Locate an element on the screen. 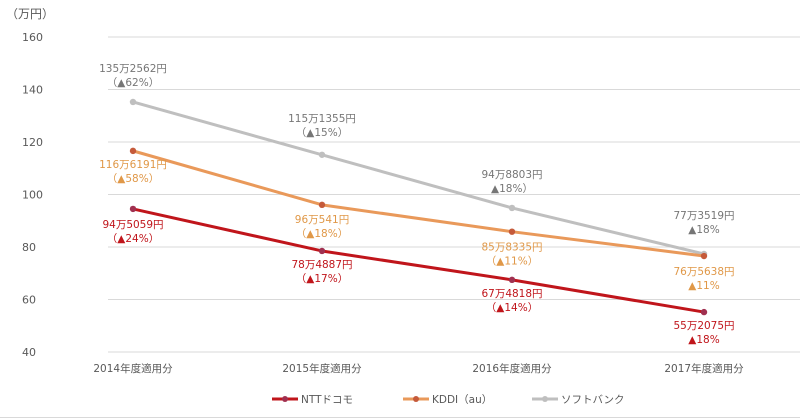 The height and width of the screenshot is (420, 800). x-category-label: 2015年度適用分 is located at coordinates (322, 368).